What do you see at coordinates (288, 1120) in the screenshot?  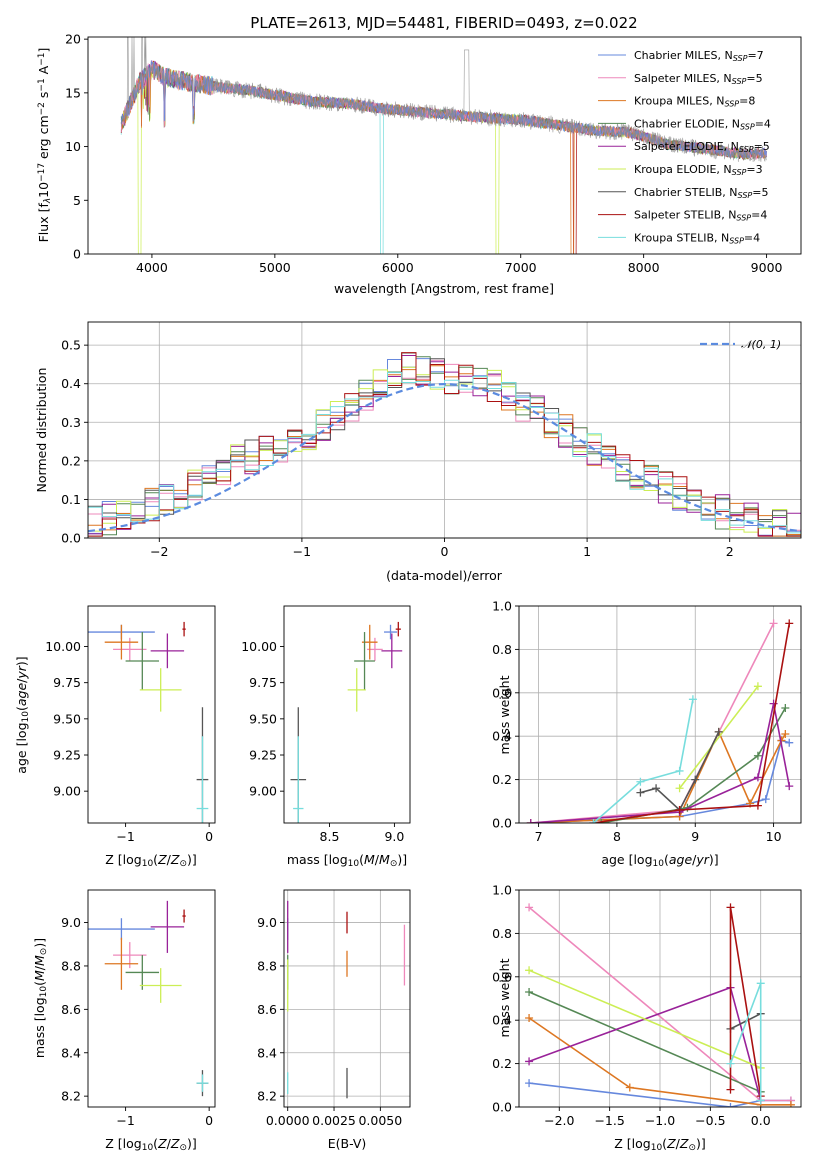 I see `x-tick-label: 0.0000` at bounding box center [288, 1120].